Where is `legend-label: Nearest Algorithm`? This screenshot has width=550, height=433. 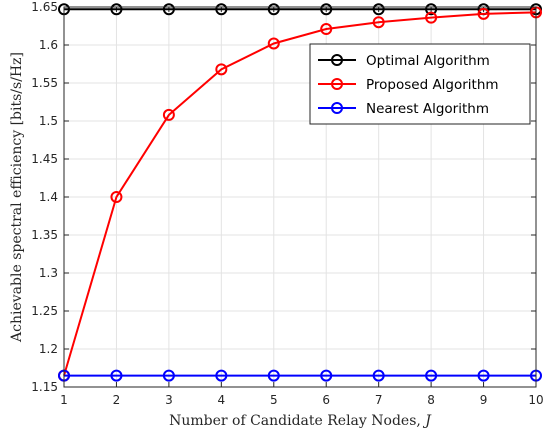
legend-label: Nearest Algorithm is located at coordinates (427, 109).